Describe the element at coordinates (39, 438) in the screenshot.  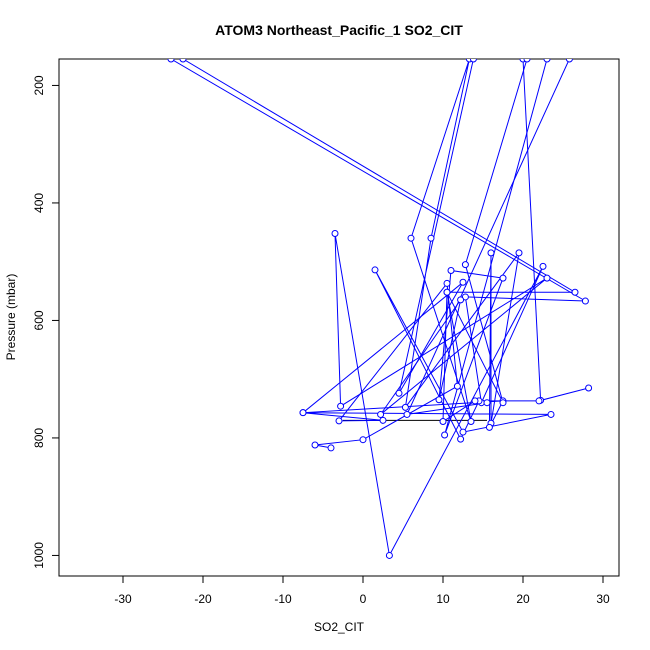
I see `y-tick-label: 800` at that location.